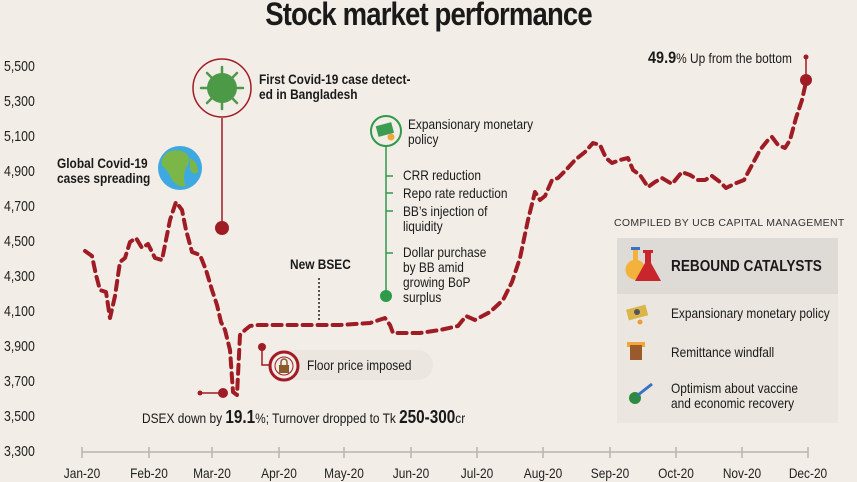  I want to click on monetary-item: Repo rate reduction, so click(455, 193).